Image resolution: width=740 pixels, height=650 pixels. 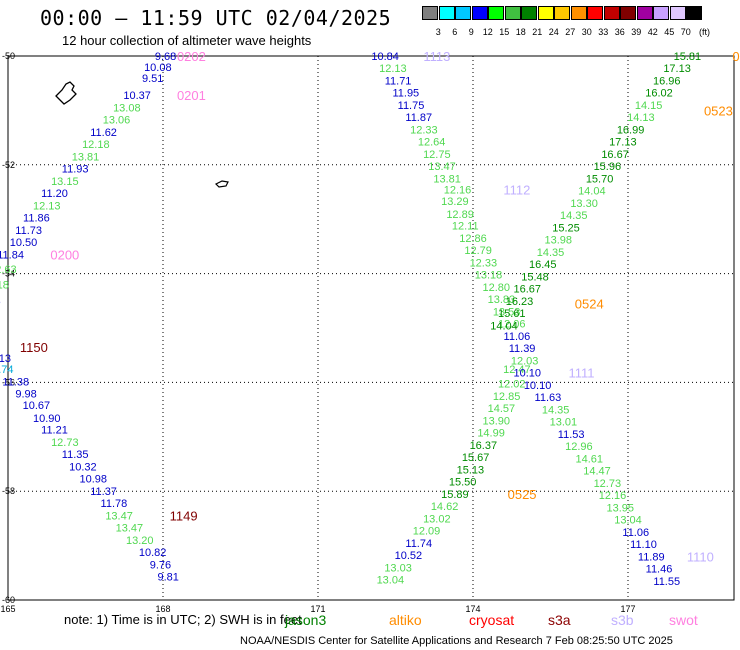 I want to click on satellite-legend-swot: swot, so click(x=683, y=620).